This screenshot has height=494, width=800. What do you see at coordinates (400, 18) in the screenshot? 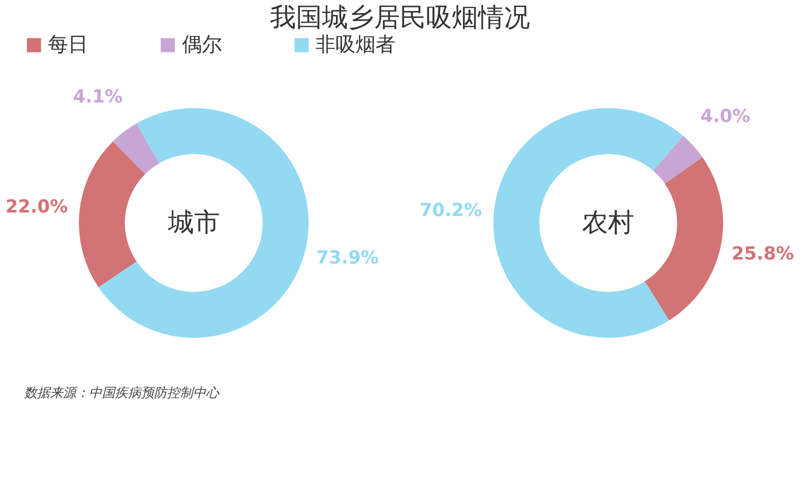
I see `chart-title: 我国城乡居民吸烟情况` at bounding box center [400, 18].